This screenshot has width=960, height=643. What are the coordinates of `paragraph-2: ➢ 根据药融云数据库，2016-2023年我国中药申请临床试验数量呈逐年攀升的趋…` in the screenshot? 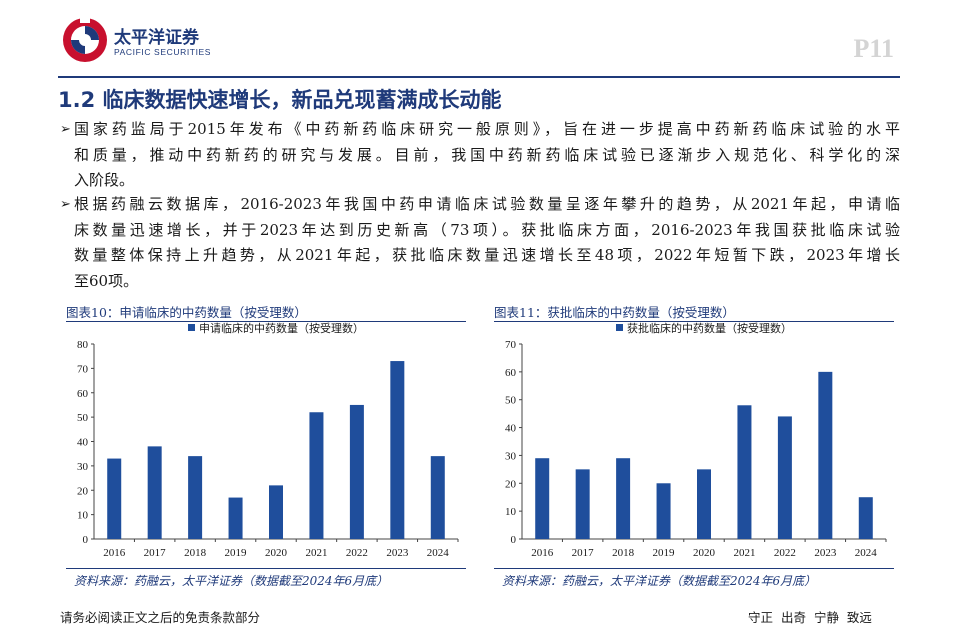 It's located at (480, 243).